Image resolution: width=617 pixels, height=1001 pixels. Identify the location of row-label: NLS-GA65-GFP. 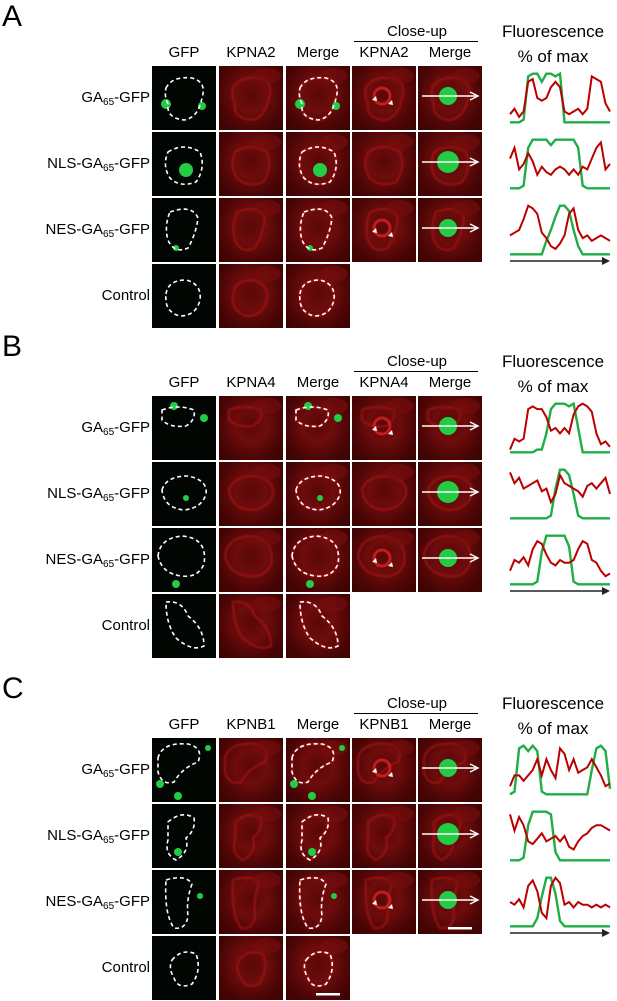
(80, 495).